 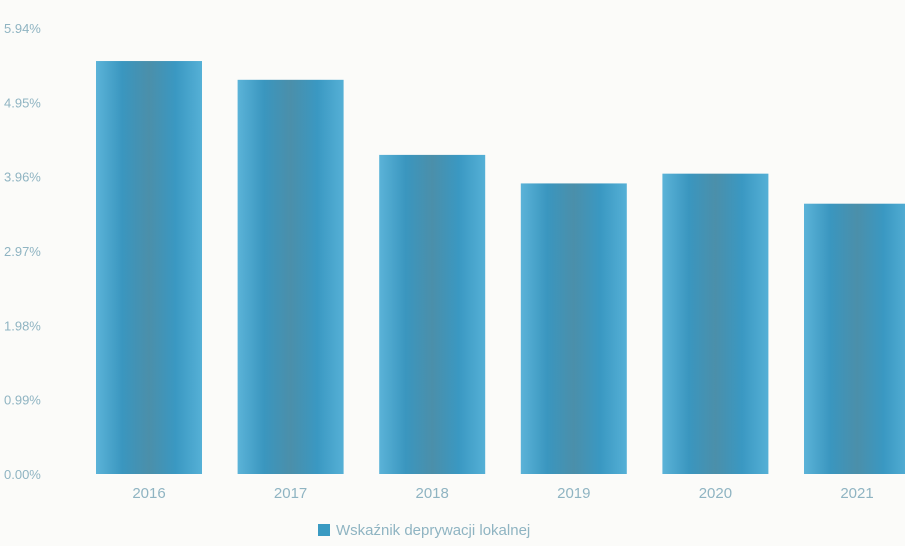 I want to click on x-tick-label: 2016, so click(x=148, y=493).